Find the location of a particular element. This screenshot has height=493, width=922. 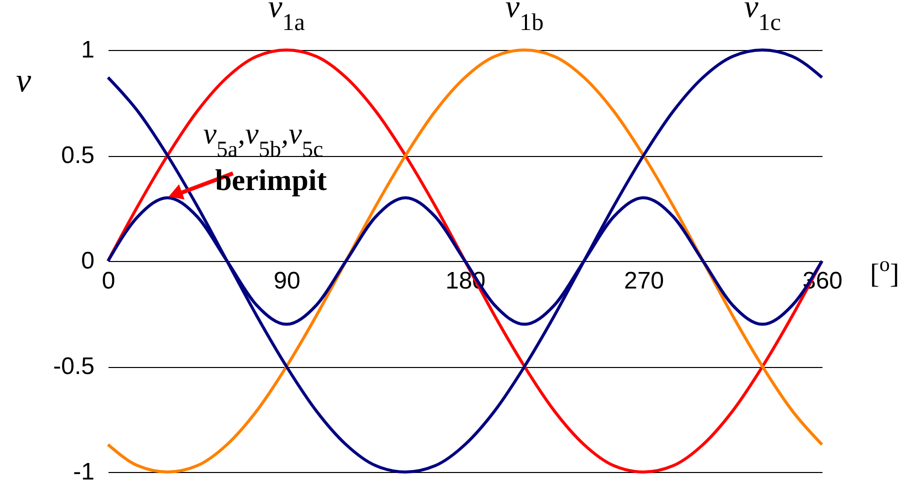

x-tick-label: 270 is located at coordinates (644, 281).